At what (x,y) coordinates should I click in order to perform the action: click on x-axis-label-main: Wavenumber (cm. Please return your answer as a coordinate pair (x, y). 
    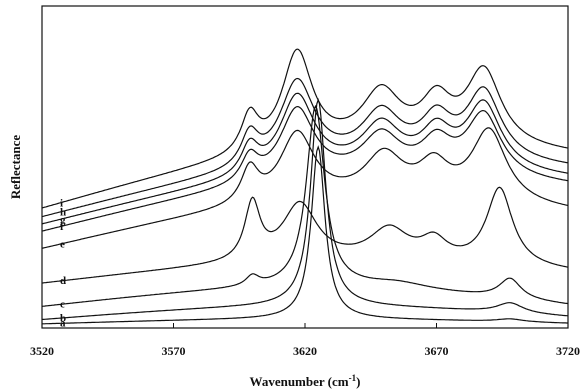
    Looking at the image, I should click on (299, 381).